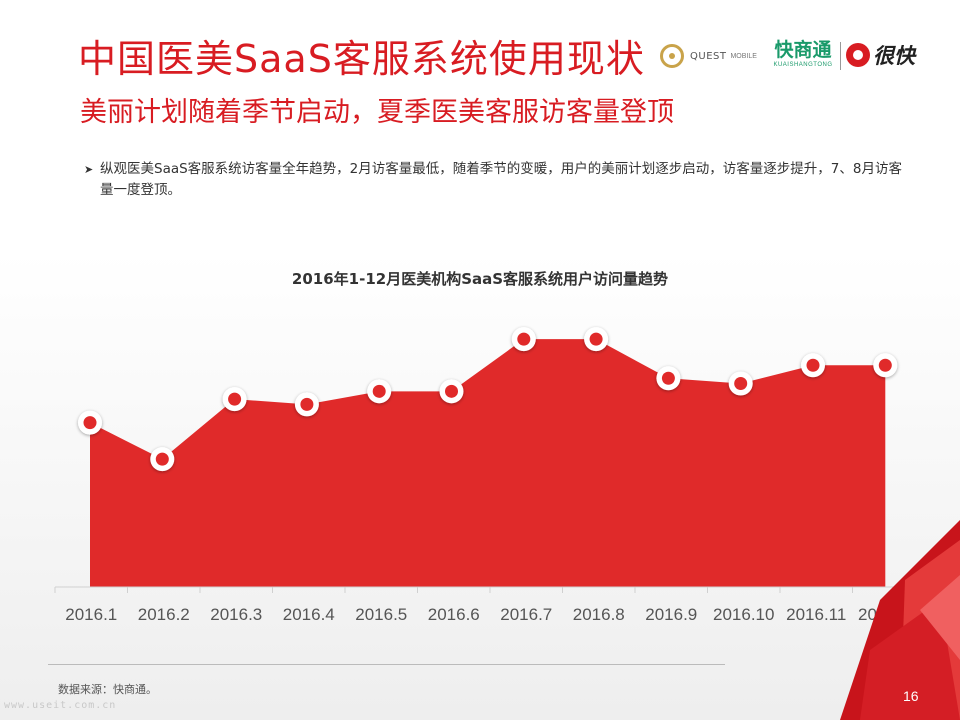 The width and height of the screenshot is (960, 720). I want to click on logo-divider, so click(840, 56).